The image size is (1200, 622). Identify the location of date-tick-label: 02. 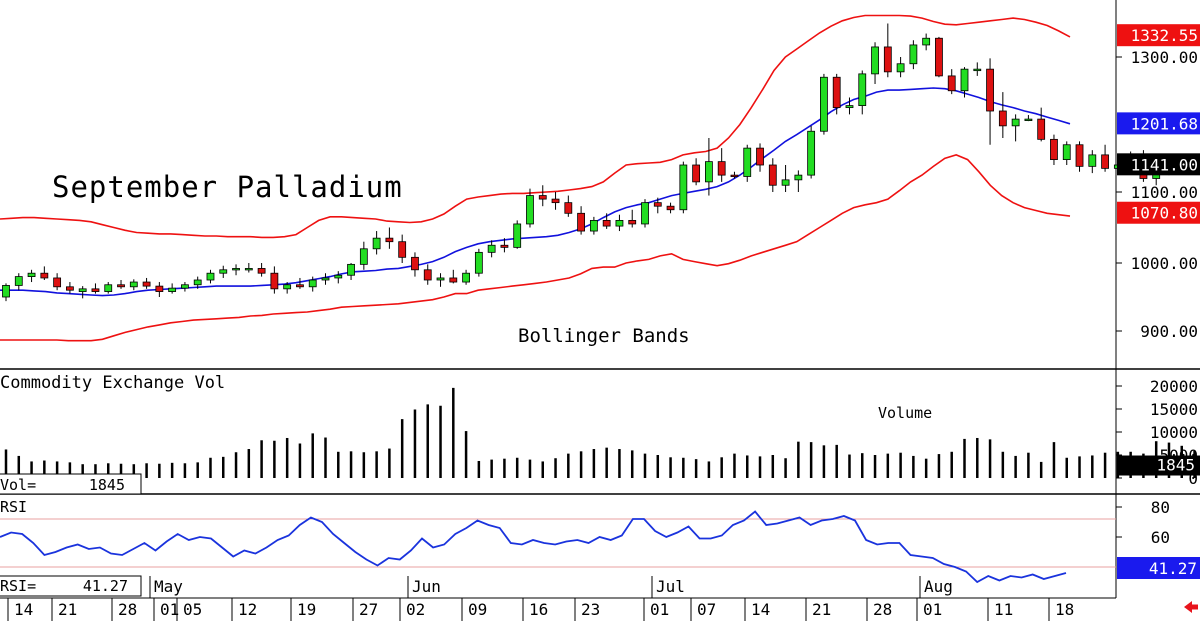
(415, 609).